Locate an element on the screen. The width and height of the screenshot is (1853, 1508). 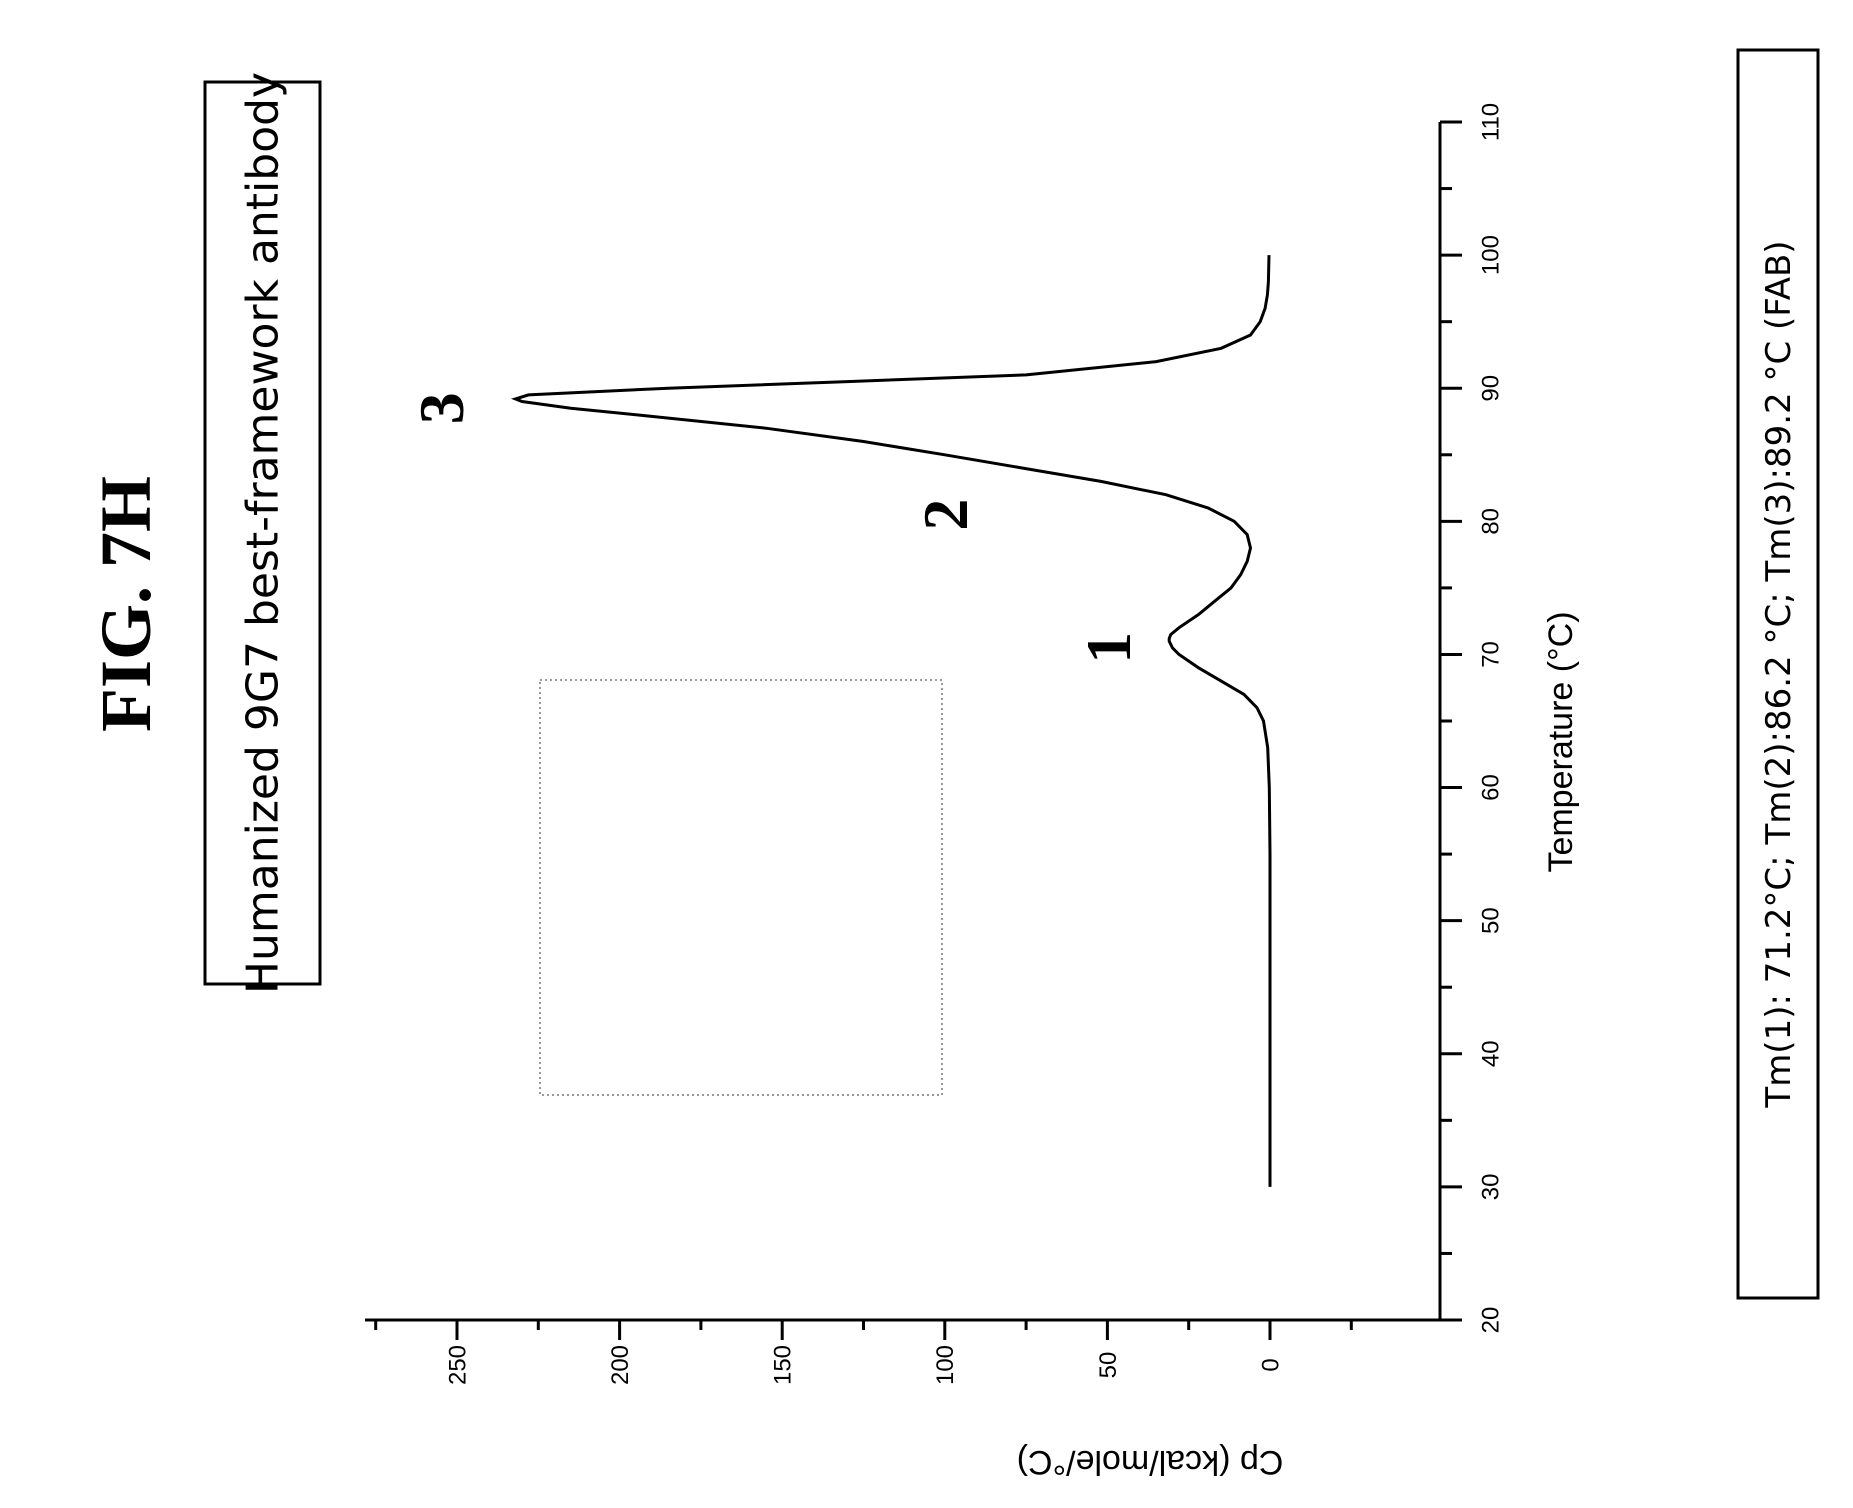
y-tick-label: 250 is located at coordinates (457, 1365).